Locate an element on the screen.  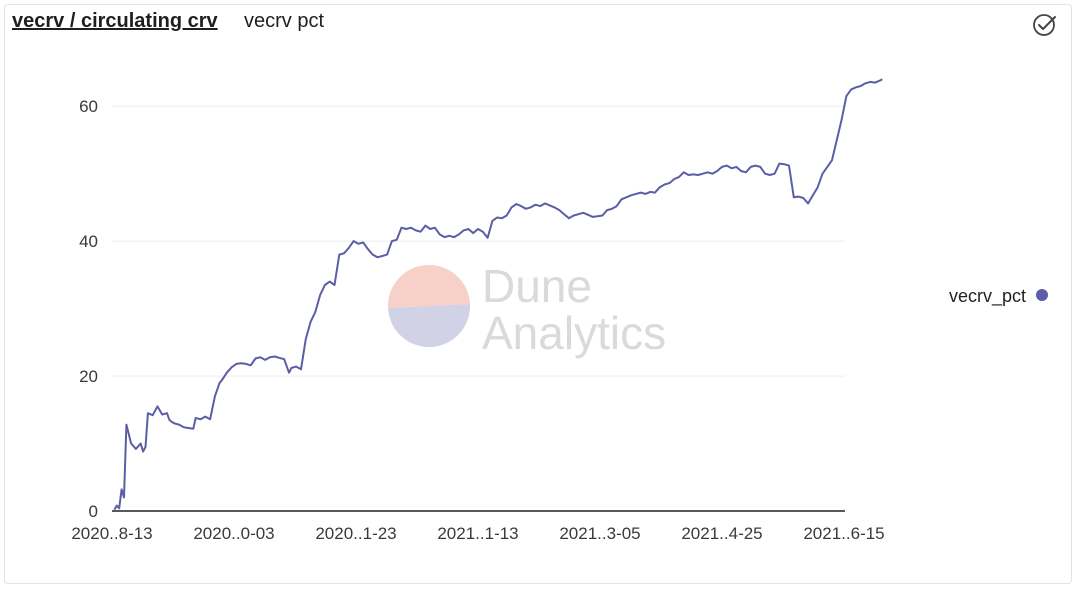
legend-marker is located at coordinates (1042, 295).